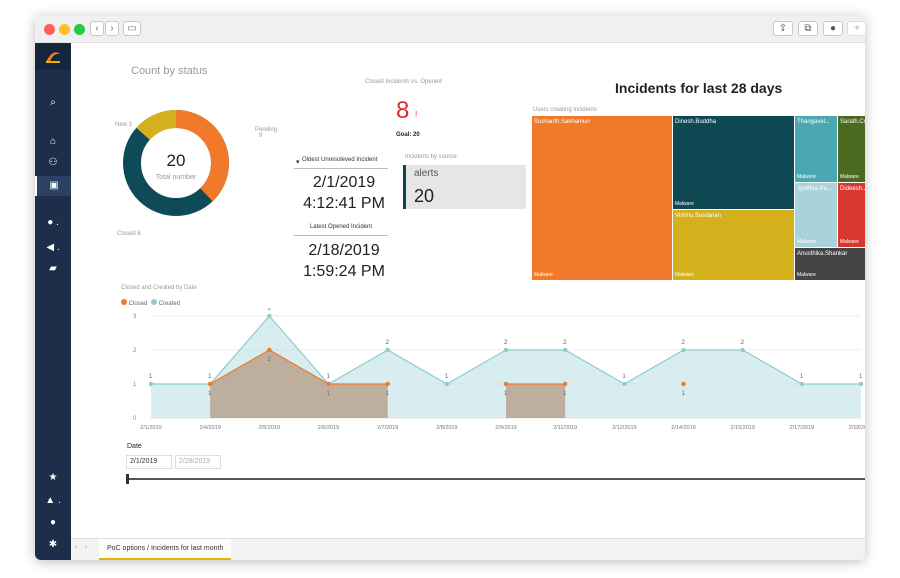 The height and width of the screenshot is (578, 900). I want to click on x-tick-label: 2/14/2019, so click(683, 428).